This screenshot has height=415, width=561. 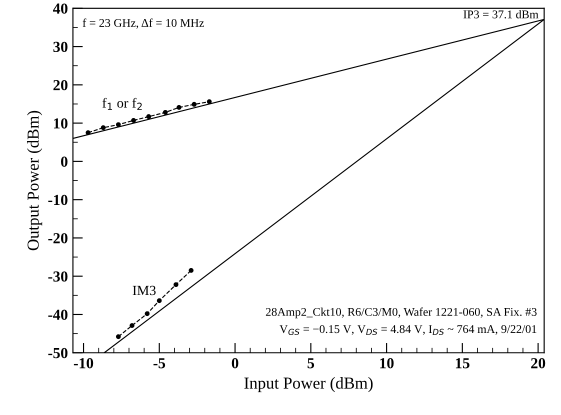 What do you see at coordinates (58, 315) in the screenshot?
I see `y-tick-label: -40` at bounding box center [58, 315].